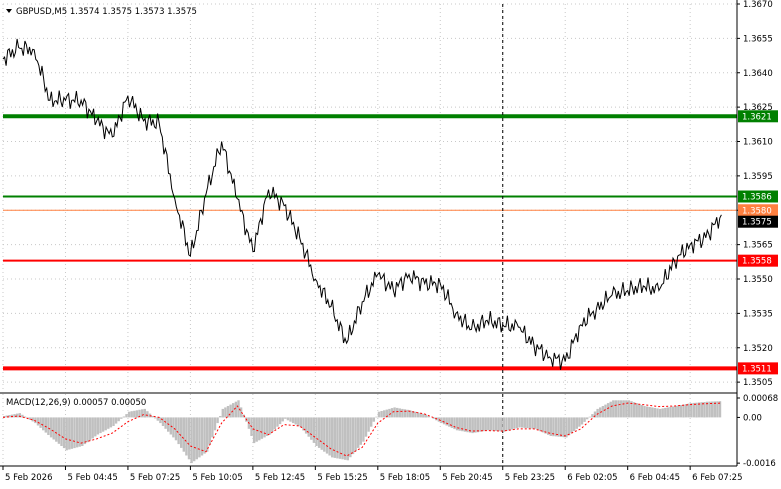 This screenshot has height=489, width=781. What do you see at coordinates (752, 418) in the screenshot?
I see `macd-tick-label: 0.00` at bounding box center [752, 418].